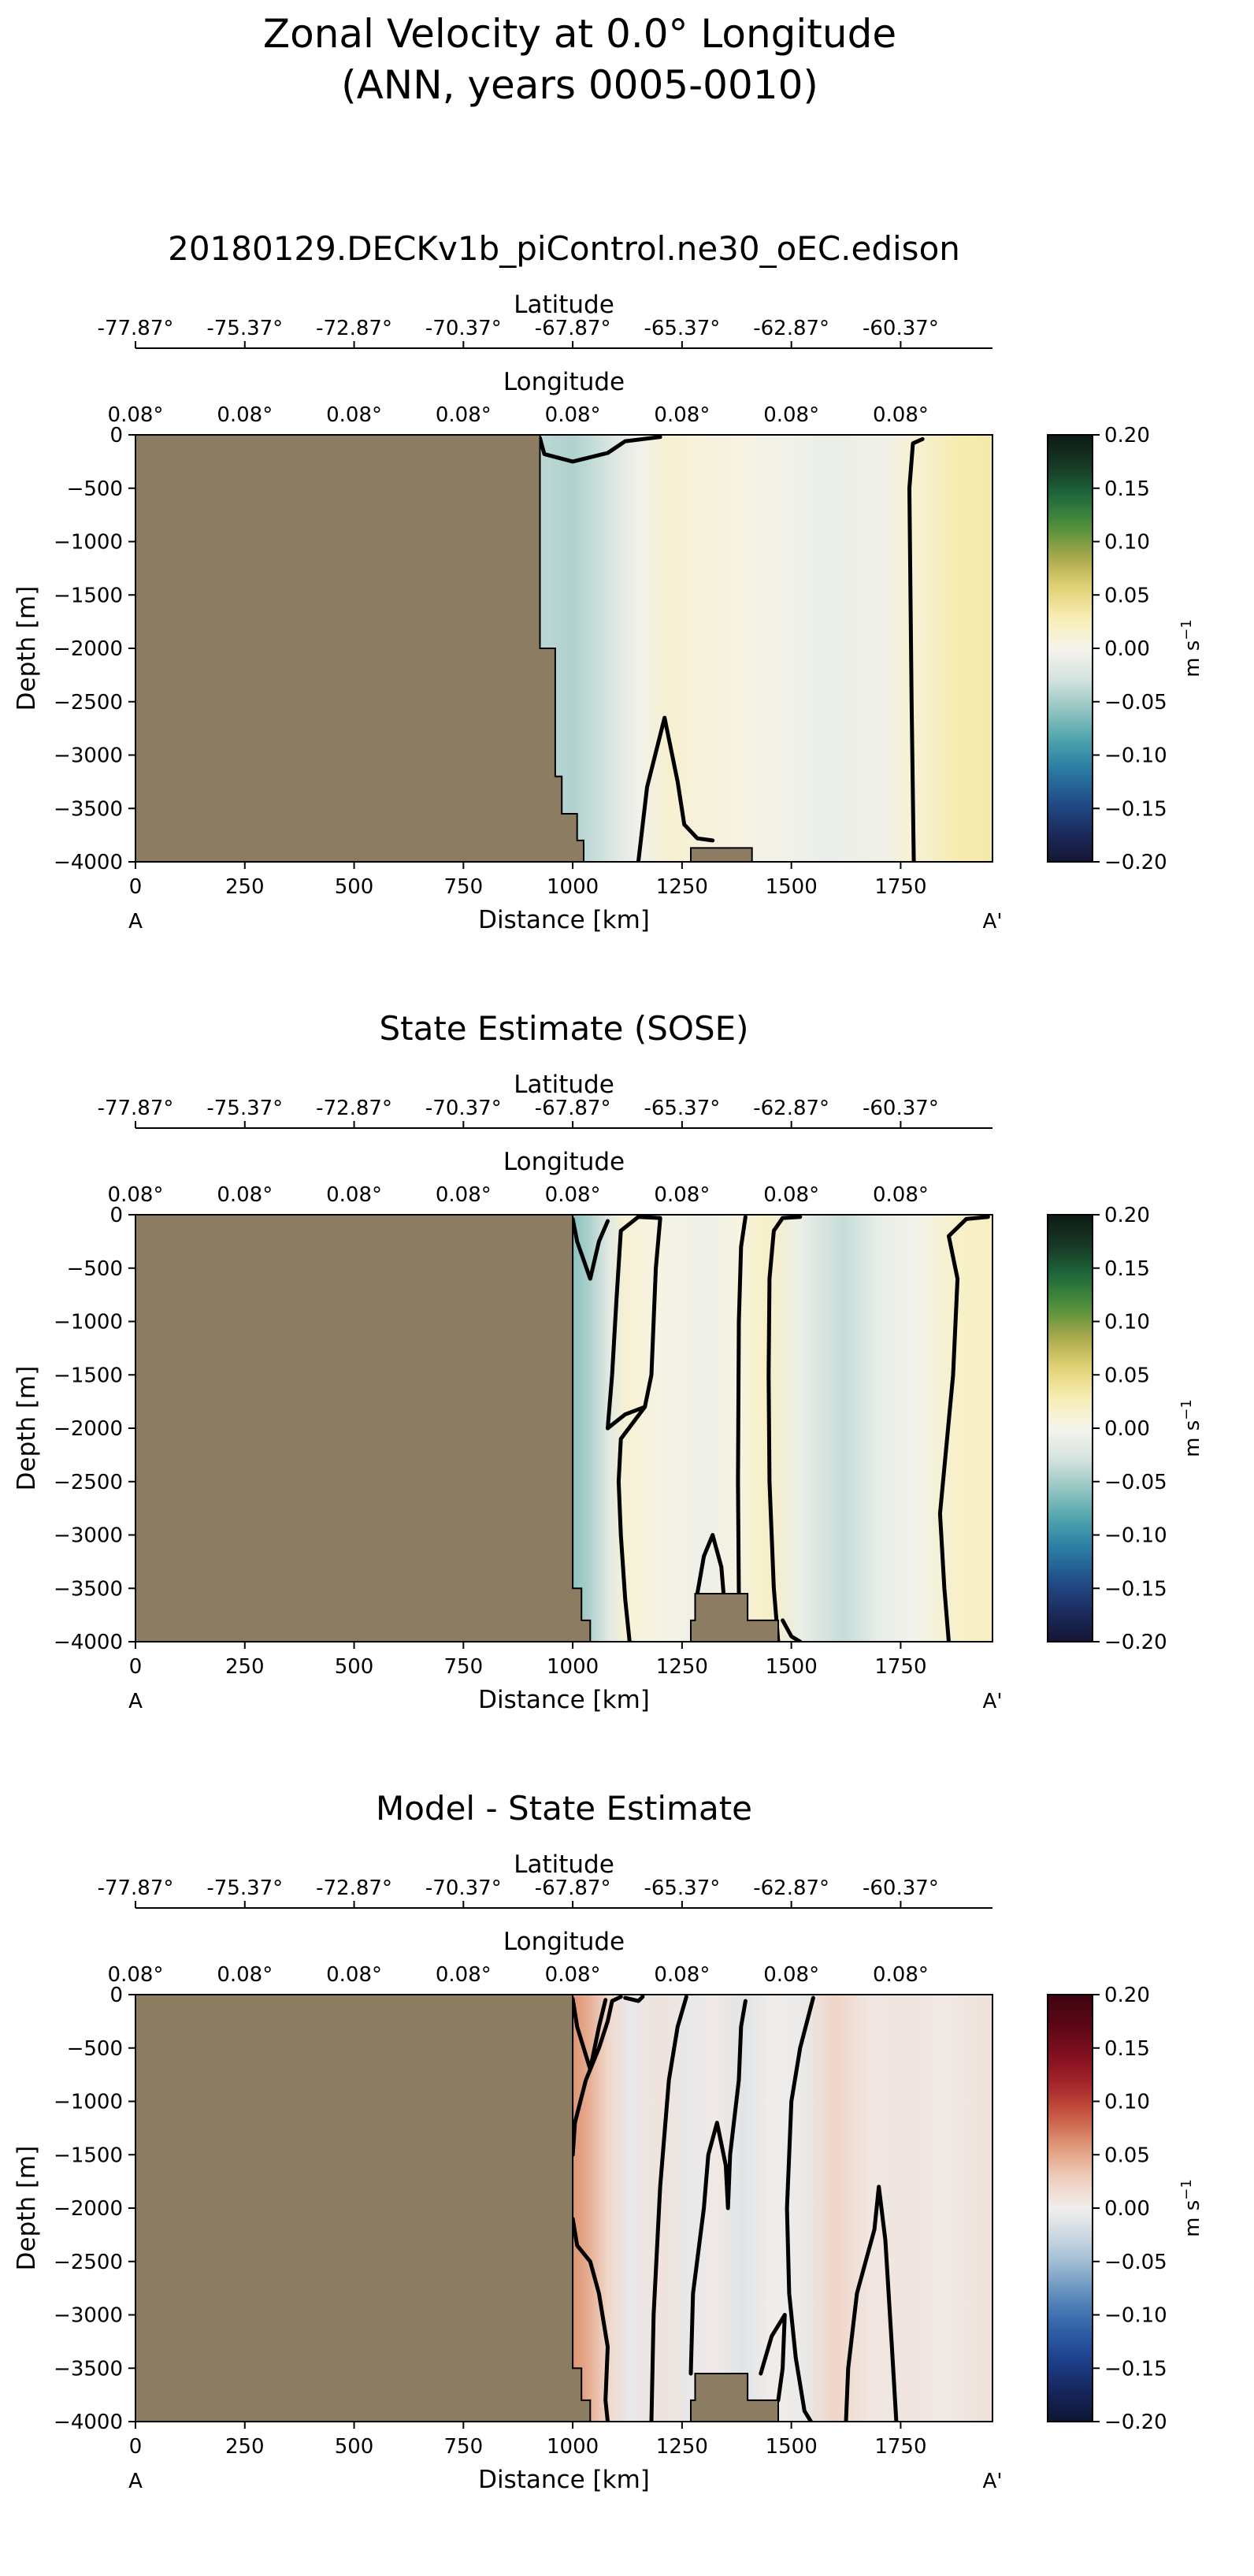  What do you see at coordinates (791, 328) in the screenshot?
I see `latitude-tick-label: -62.87°` at bounding box center [791, 328].